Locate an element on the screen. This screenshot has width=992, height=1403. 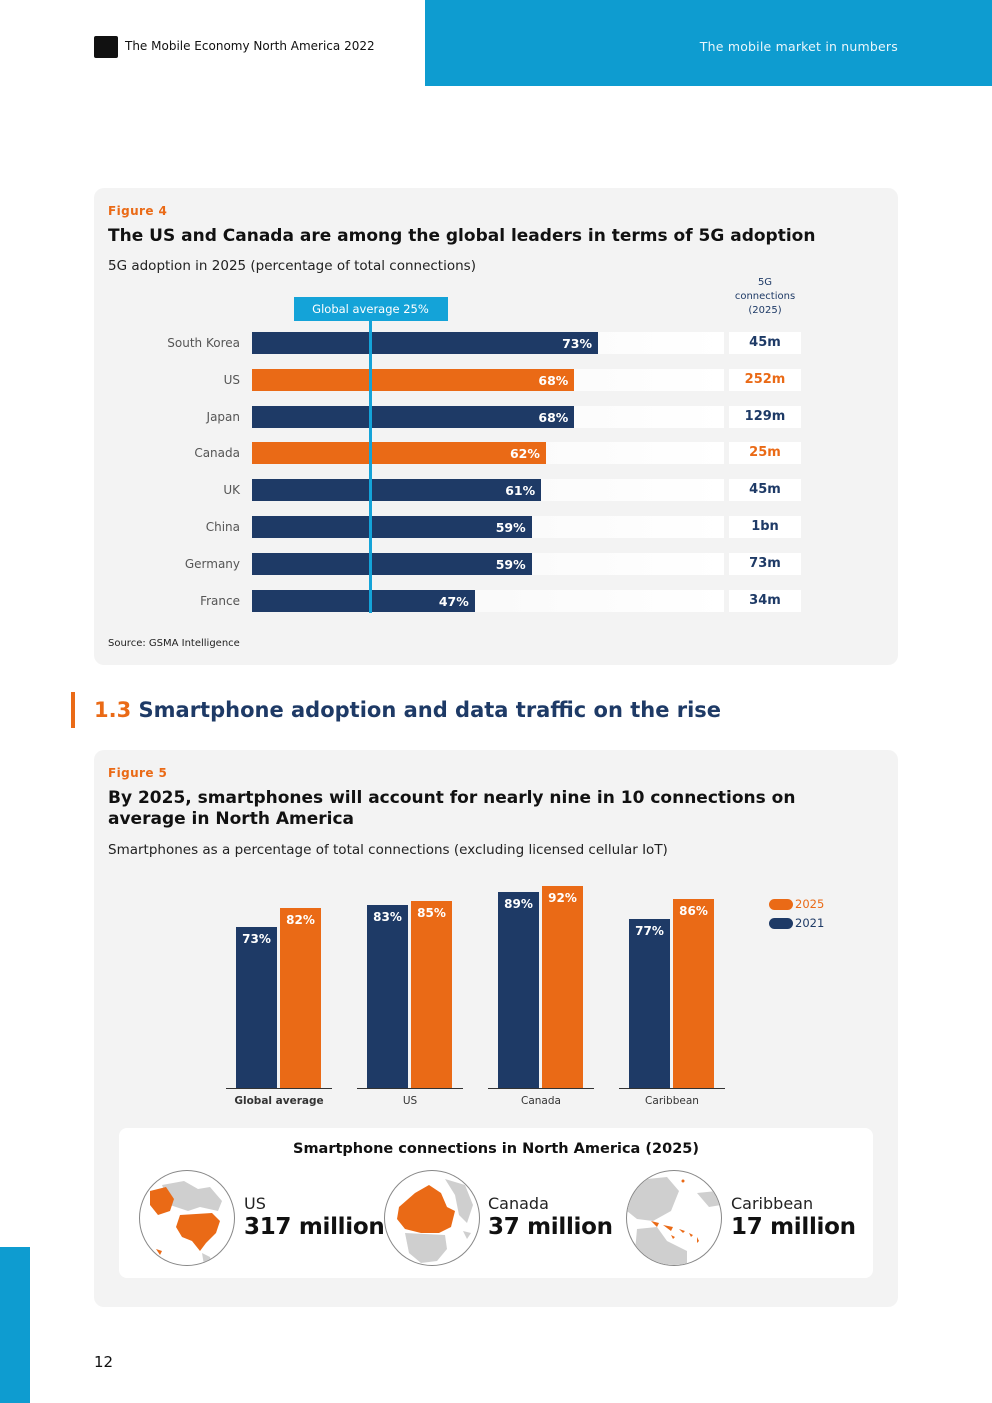
global-average-line is located at coordinates (370, 467).